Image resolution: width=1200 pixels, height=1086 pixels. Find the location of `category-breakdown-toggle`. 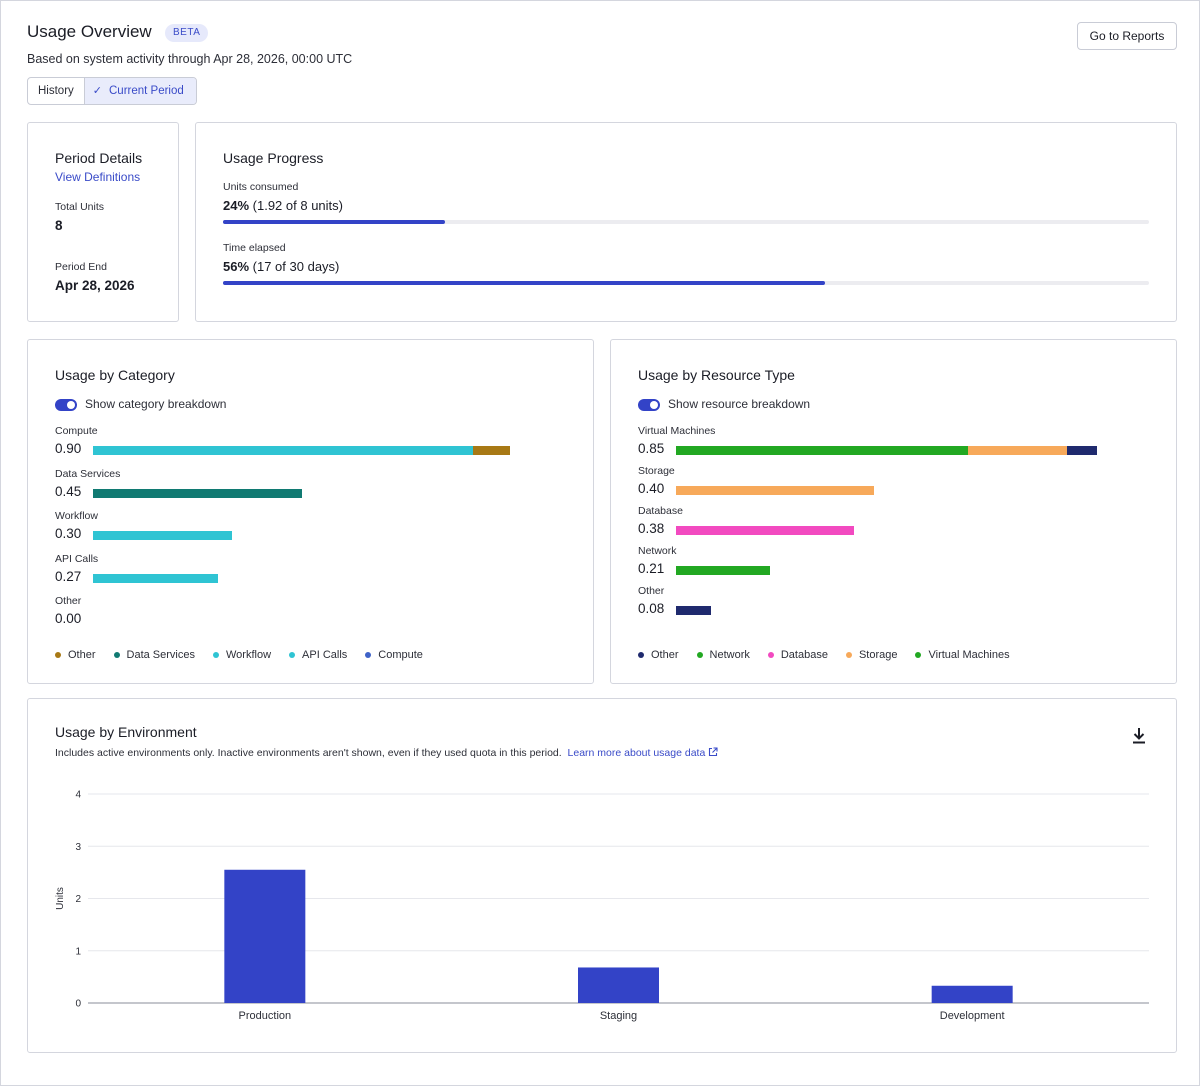

category-breakdown-toggle is located at coordinates (66, 405).